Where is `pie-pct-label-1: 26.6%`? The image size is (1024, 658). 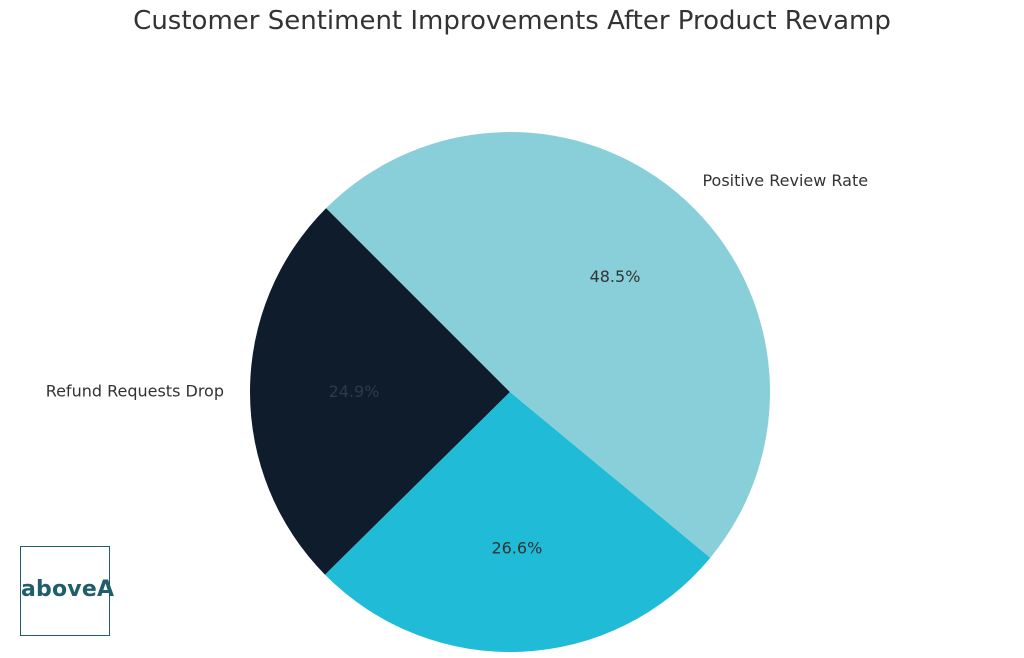 pie-pct-label-1: 26.6% is located at coordinates (516, 547).